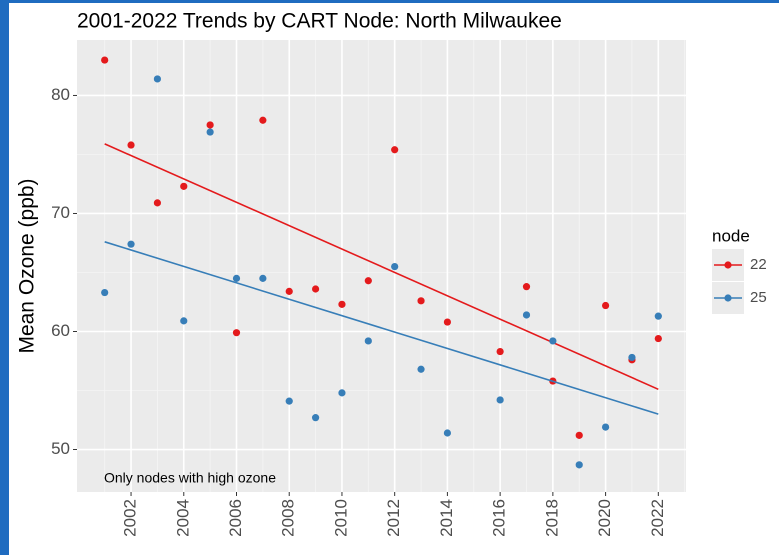  What do you see at coordinates (604, 518) in the screenshot?
I see `x-tick-label: 2020` at bounding box center [604, 518].